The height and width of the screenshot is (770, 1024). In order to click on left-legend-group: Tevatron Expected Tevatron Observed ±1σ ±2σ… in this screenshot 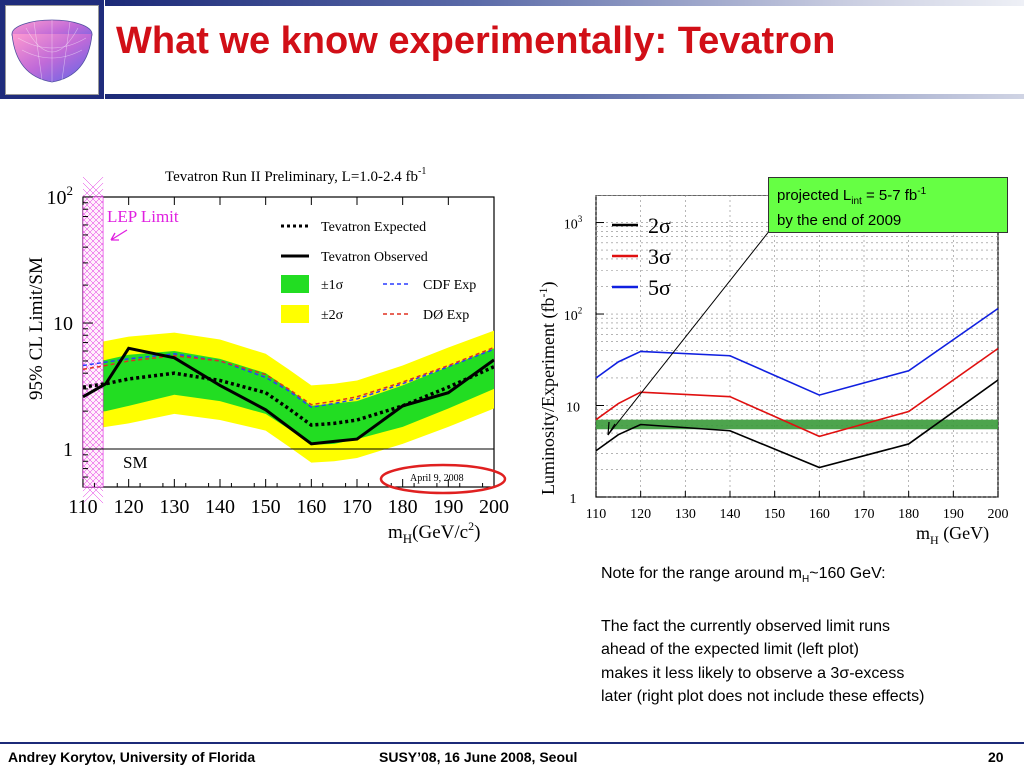, I will do `click(378, 271)`.